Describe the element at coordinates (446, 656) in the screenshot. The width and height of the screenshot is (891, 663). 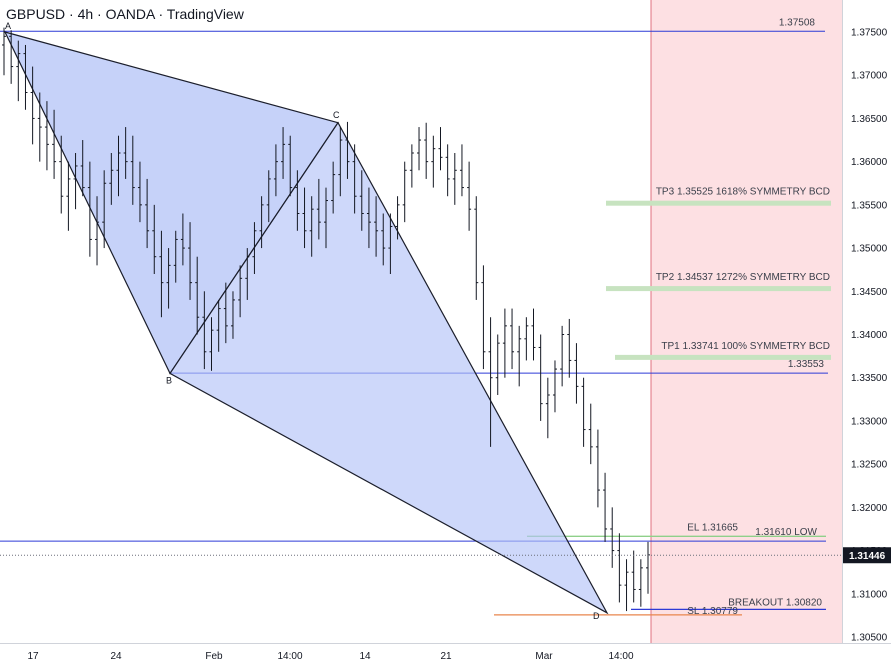
I see `time-tick-label: 21` at that location.